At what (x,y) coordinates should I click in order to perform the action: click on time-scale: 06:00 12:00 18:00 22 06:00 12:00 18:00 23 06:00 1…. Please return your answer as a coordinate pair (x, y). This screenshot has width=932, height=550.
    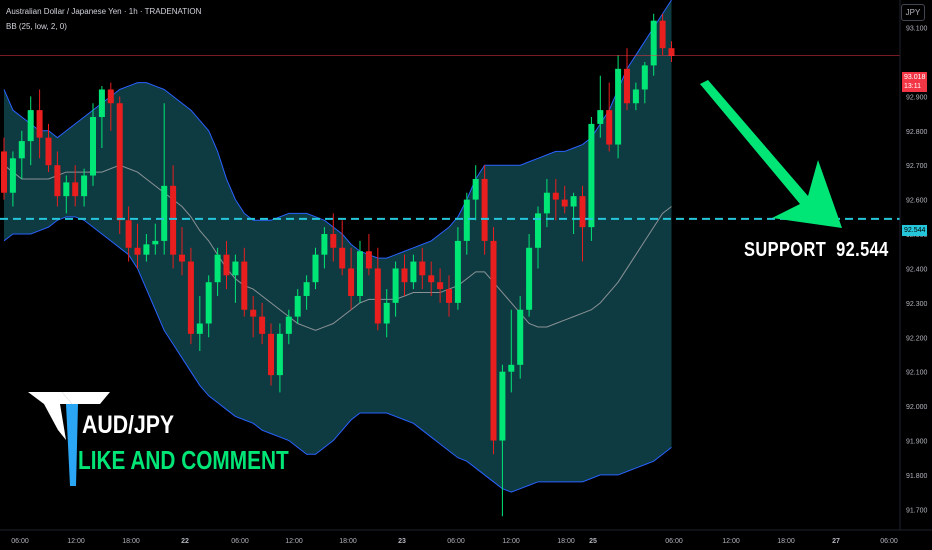
    Looking at the image, I should click on (454, 541).